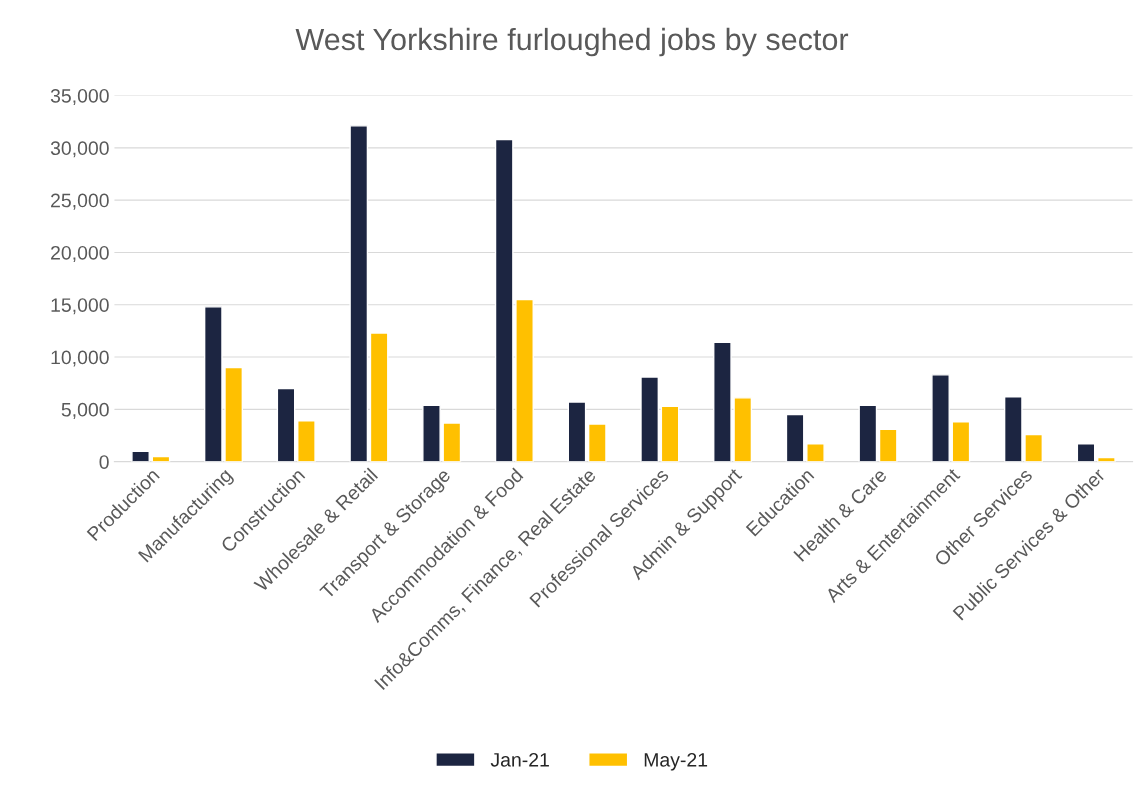  Describe the element at coordinates (80, 358) in the screenshot. I see `y-tick-label: 10,000` at that location.